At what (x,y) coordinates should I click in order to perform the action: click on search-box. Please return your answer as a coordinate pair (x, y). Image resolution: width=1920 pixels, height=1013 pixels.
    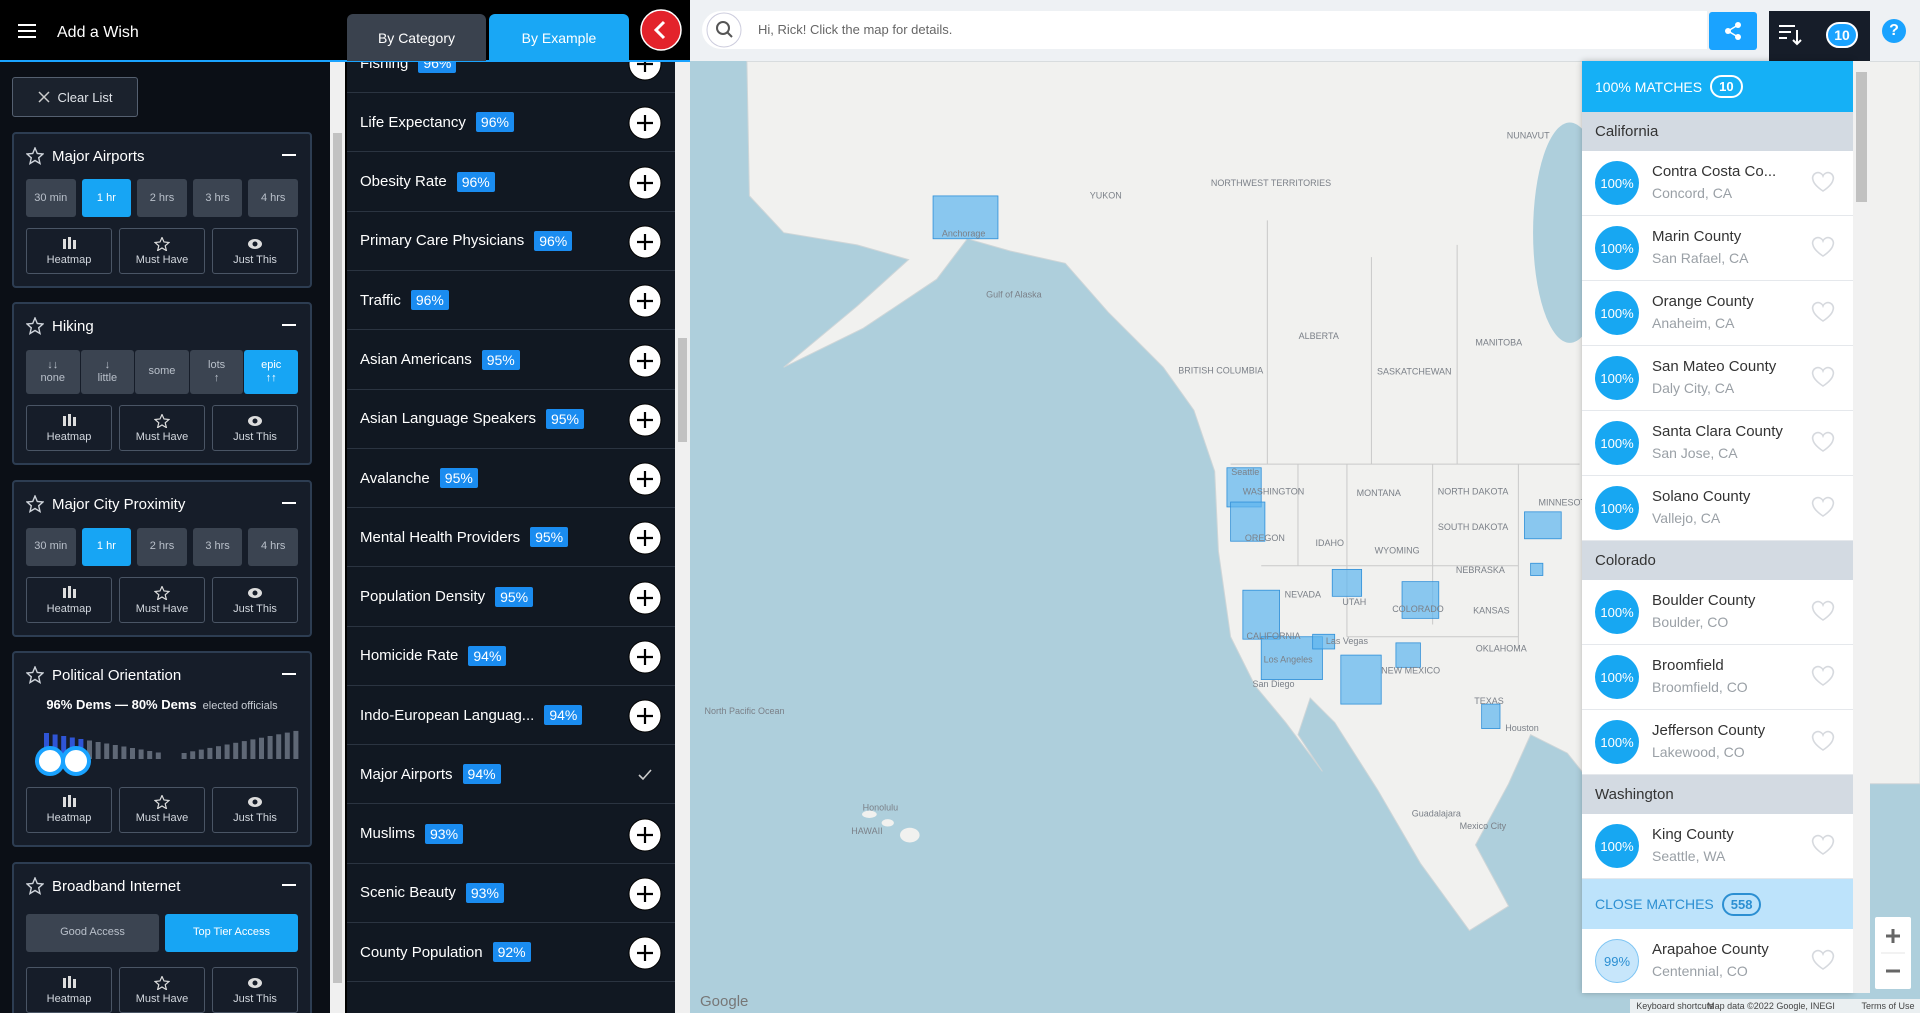
    Looking at the image, I should click on (1204, 30).